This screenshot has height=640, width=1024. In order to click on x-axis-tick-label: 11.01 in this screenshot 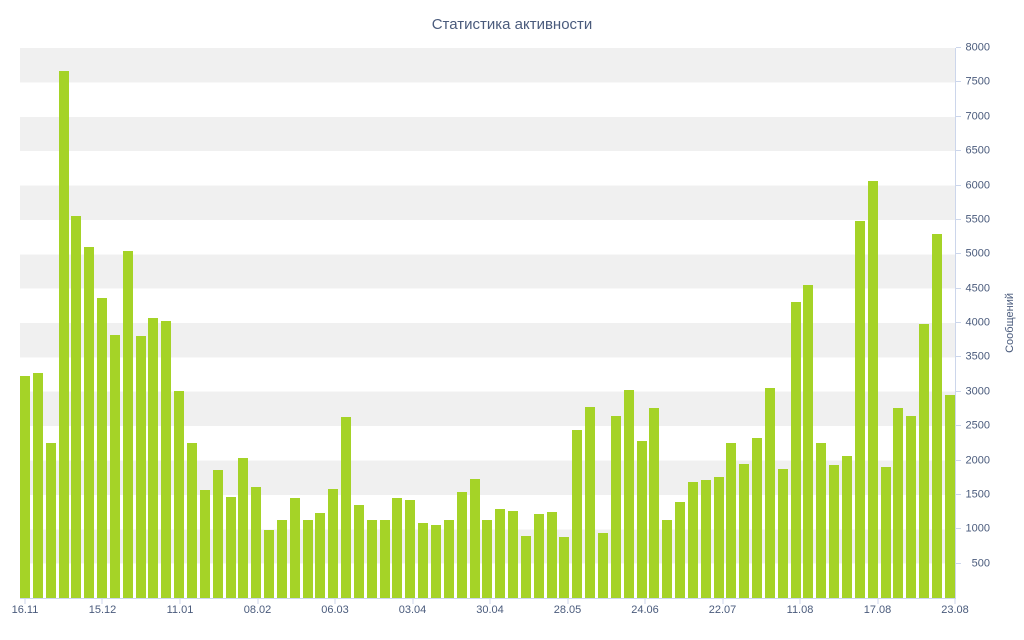, I will do `click(180, 610)`.